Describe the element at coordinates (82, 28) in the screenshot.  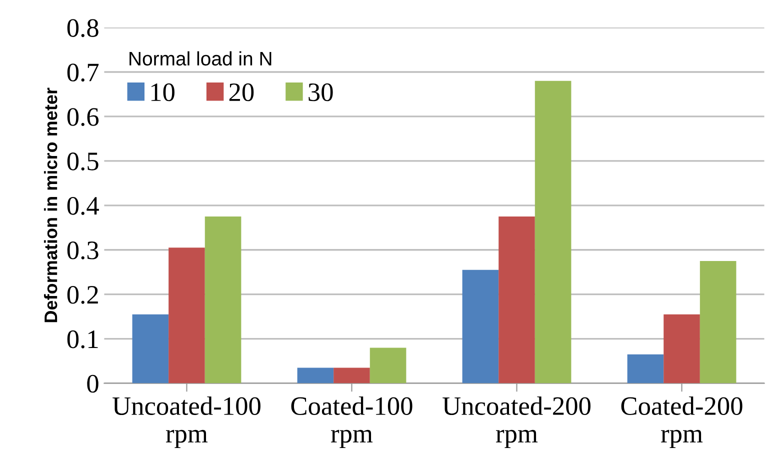
I see `y-tick-label: 0.8` at that location.